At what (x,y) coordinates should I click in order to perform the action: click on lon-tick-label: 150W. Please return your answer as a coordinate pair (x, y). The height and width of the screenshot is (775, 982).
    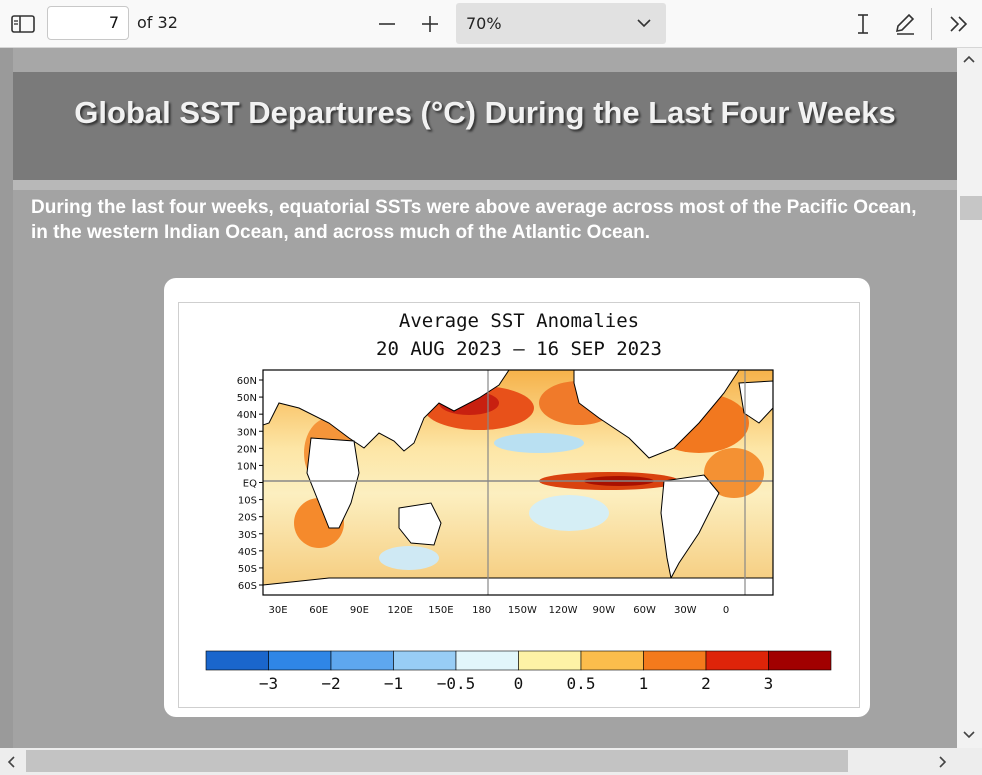
    Looking at the image, I should click on (522, 609).